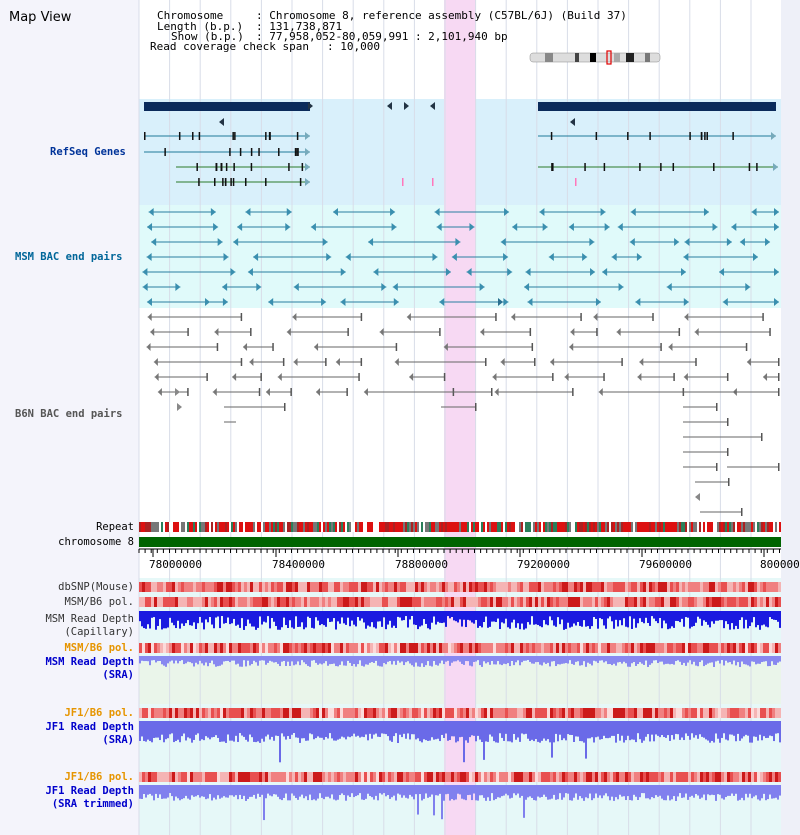  Describe the element at coordinates (96, 587) in the screenshot. I see `dbsnp-label: dbSNP(Mouse)` at that location.